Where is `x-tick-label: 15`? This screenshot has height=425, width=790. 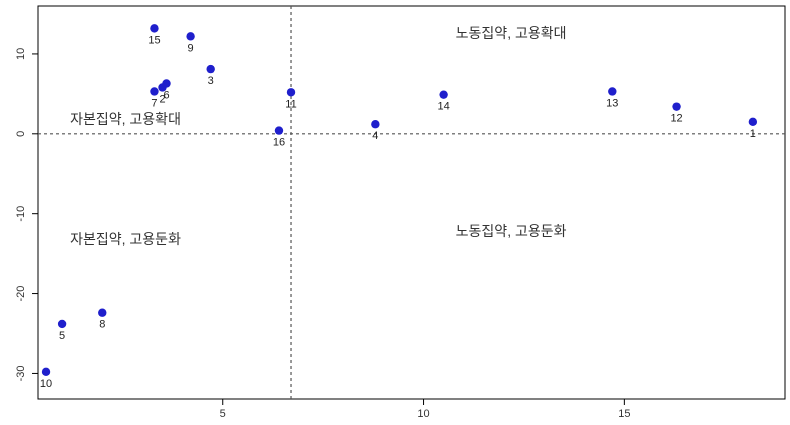 x-tick-label: 15 is located at coordinates (624, 414).